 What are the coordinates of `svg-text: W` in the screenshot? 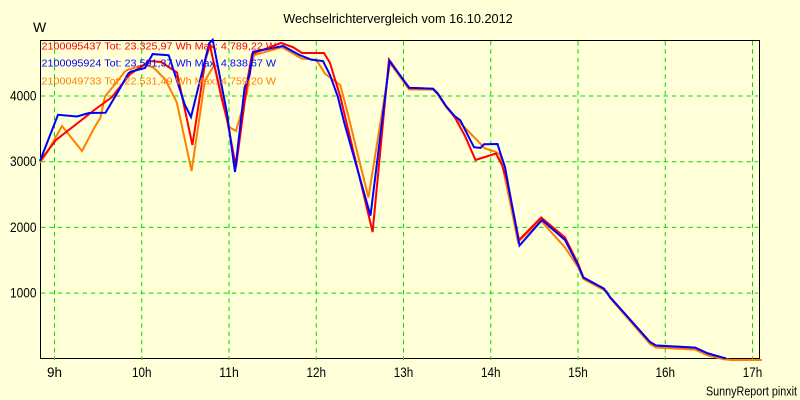 It's located at (40, 27).